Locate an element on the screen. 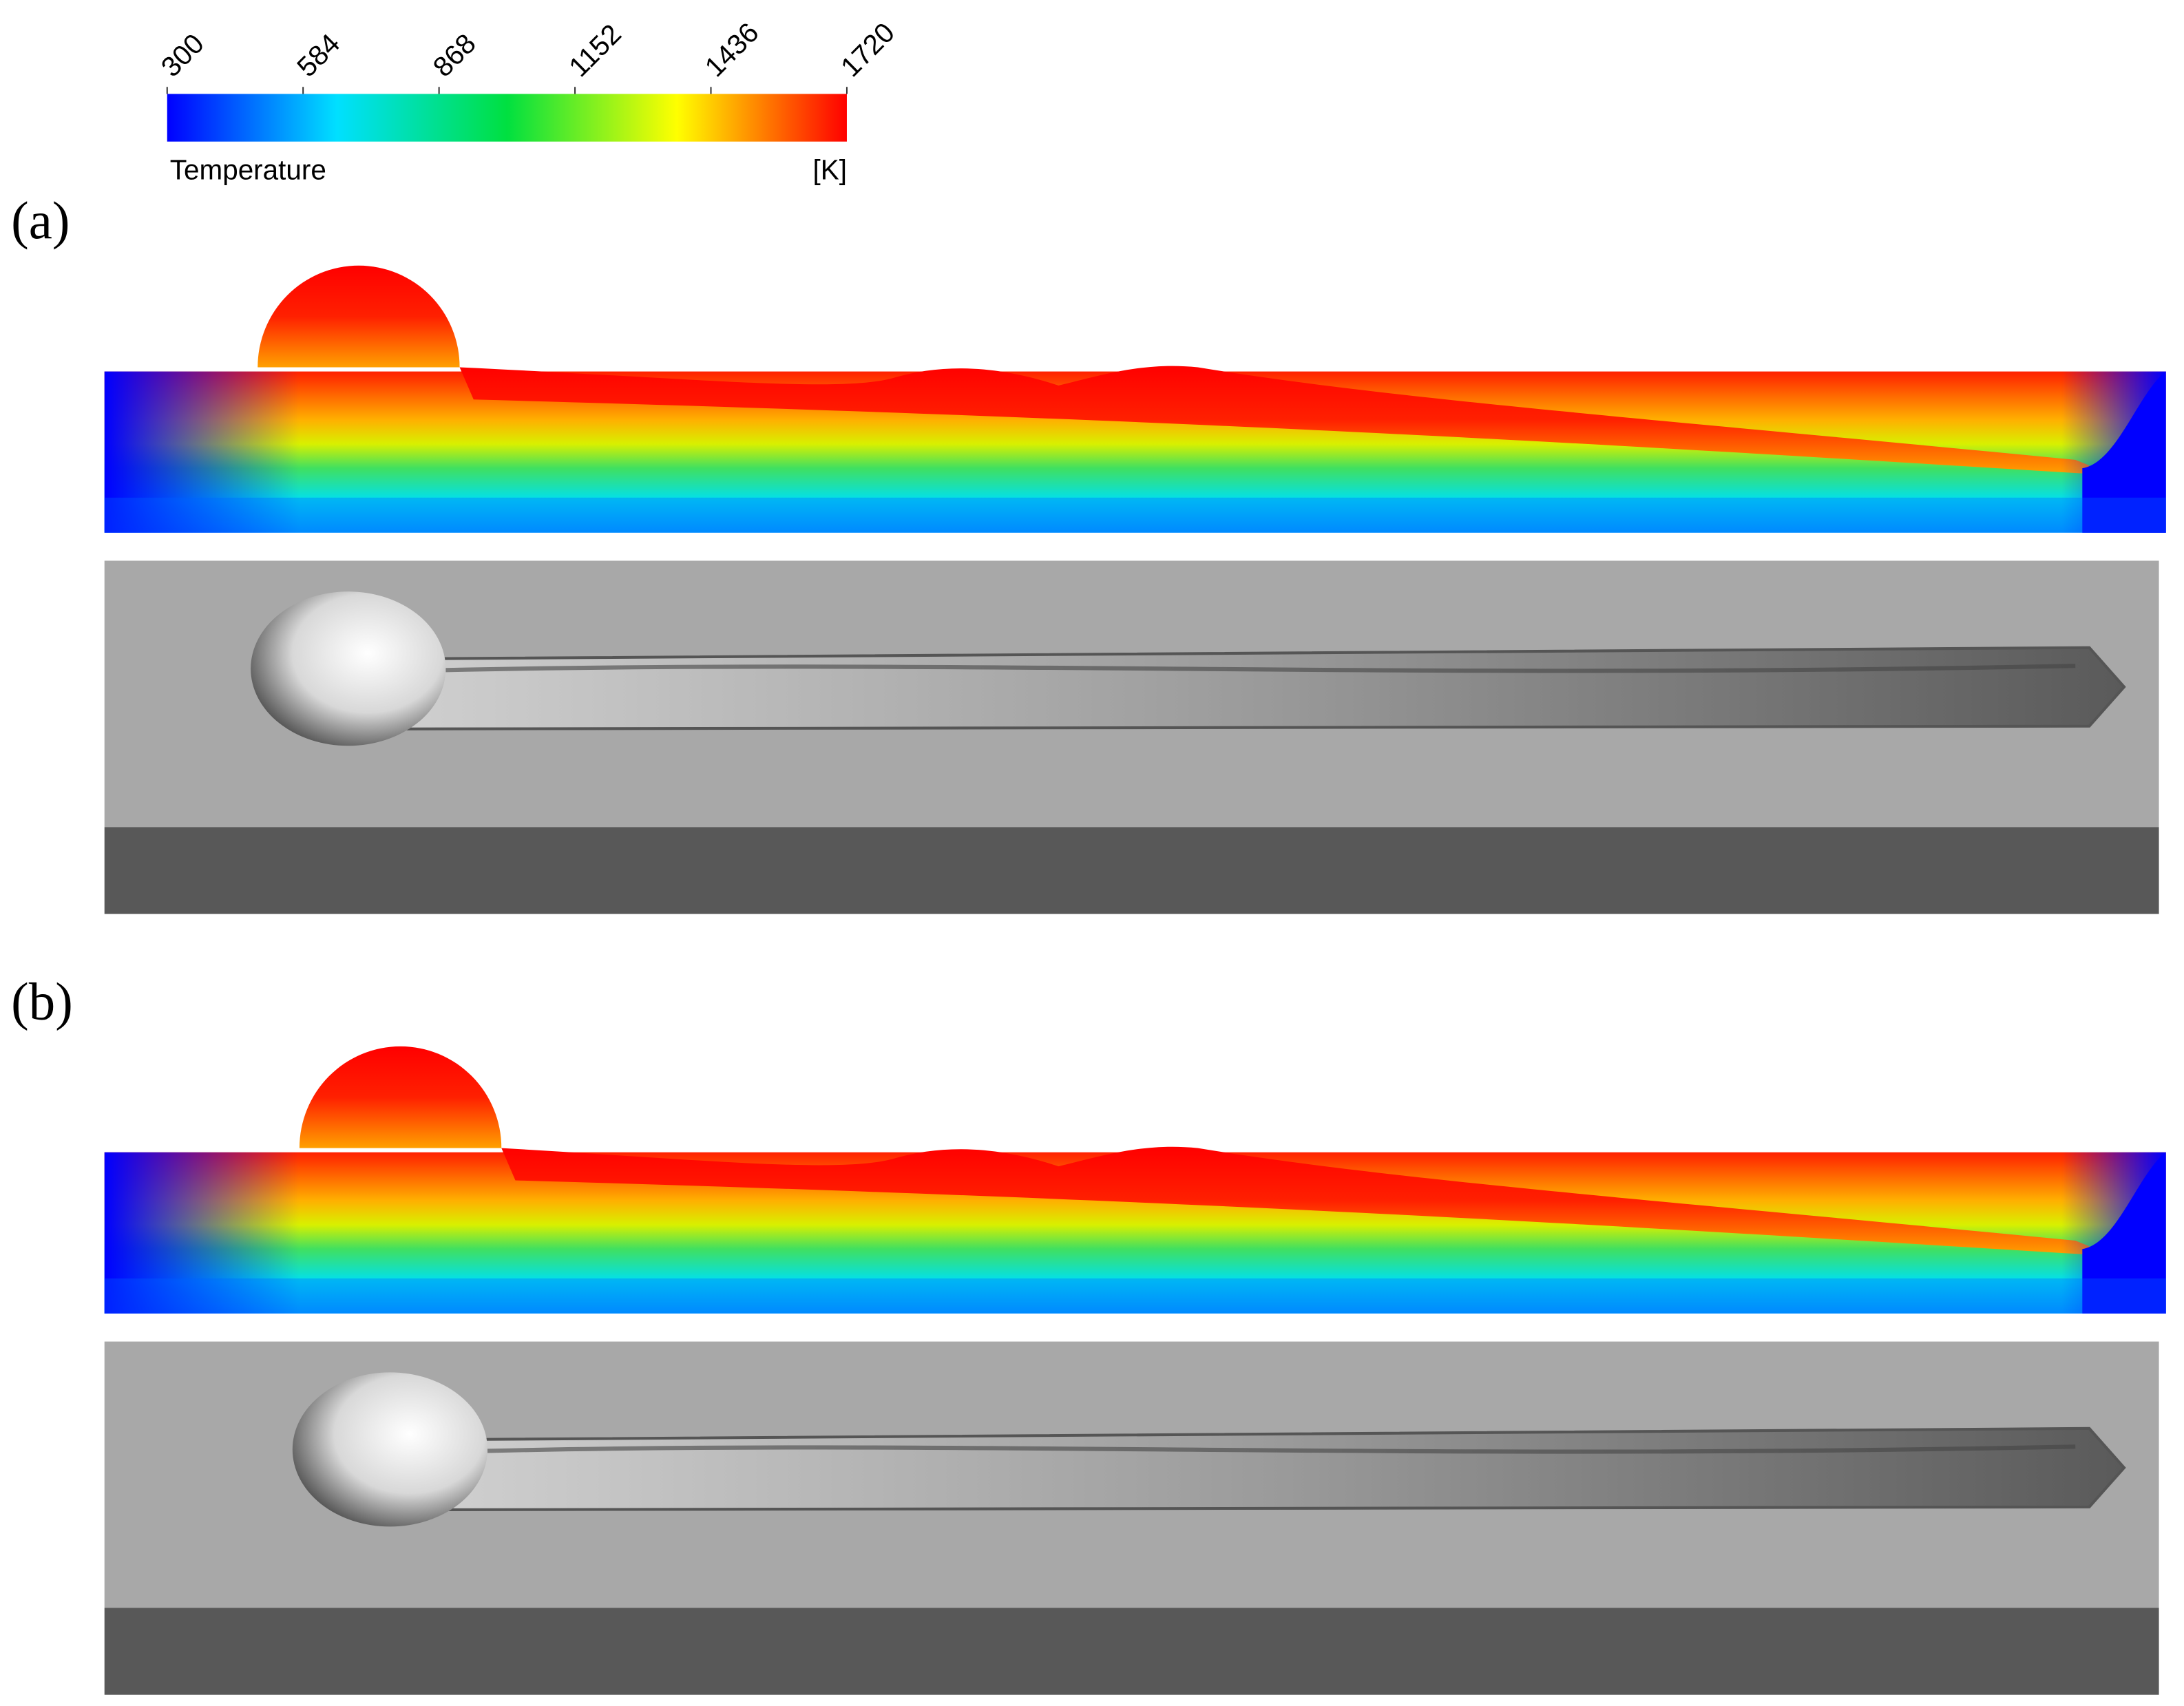  colorbar-tick-label: 300 is located at coordinates (182, 55).